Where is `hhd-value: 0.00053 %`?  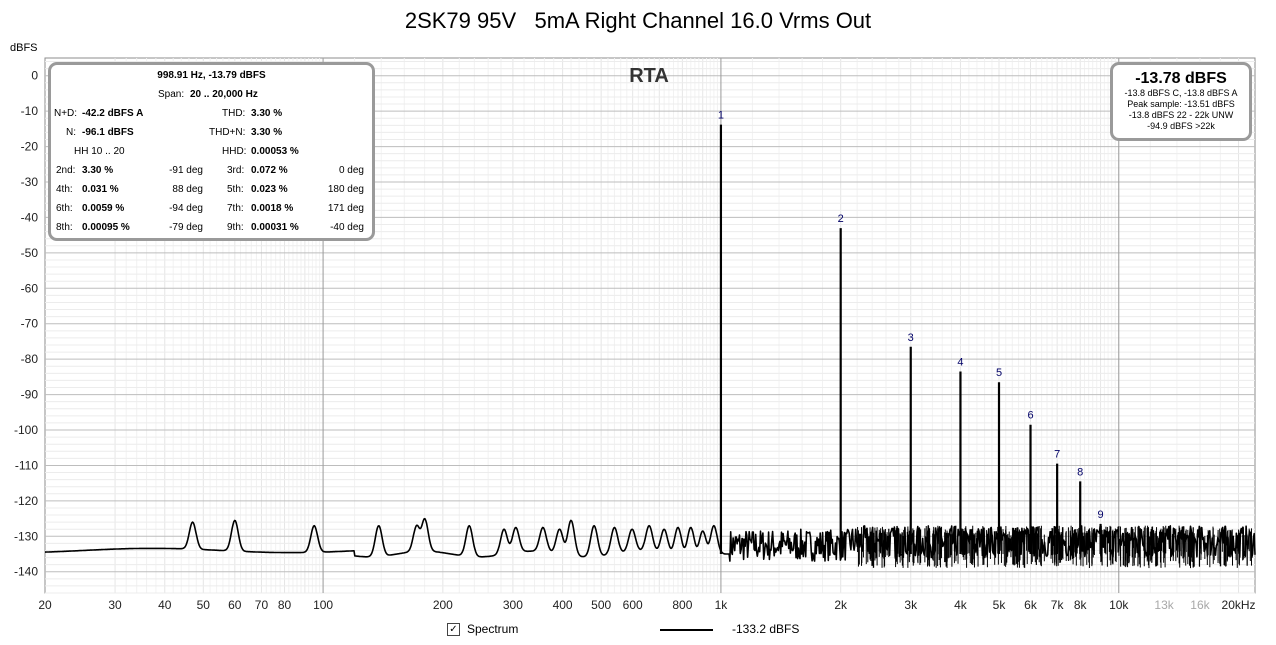 hhd-value: 0.00053 % is located at coordinates (275, 151).